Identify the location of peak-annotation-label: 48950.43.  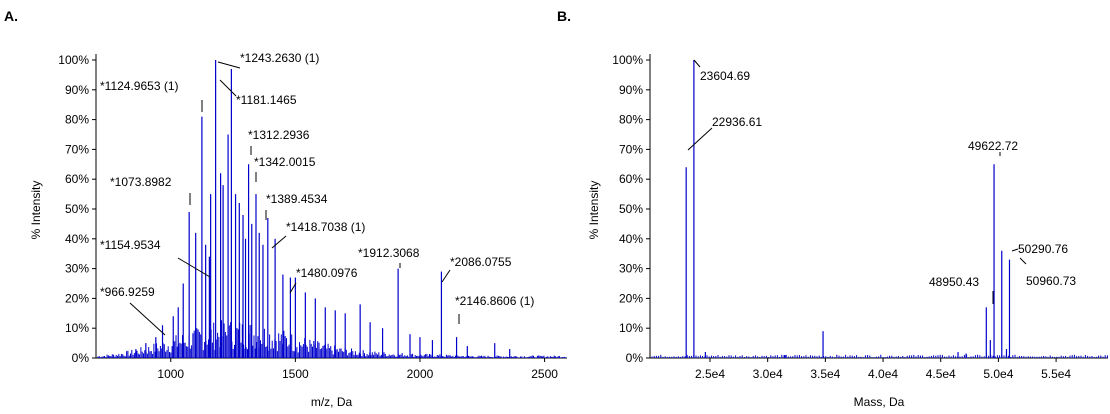
(954, 282).